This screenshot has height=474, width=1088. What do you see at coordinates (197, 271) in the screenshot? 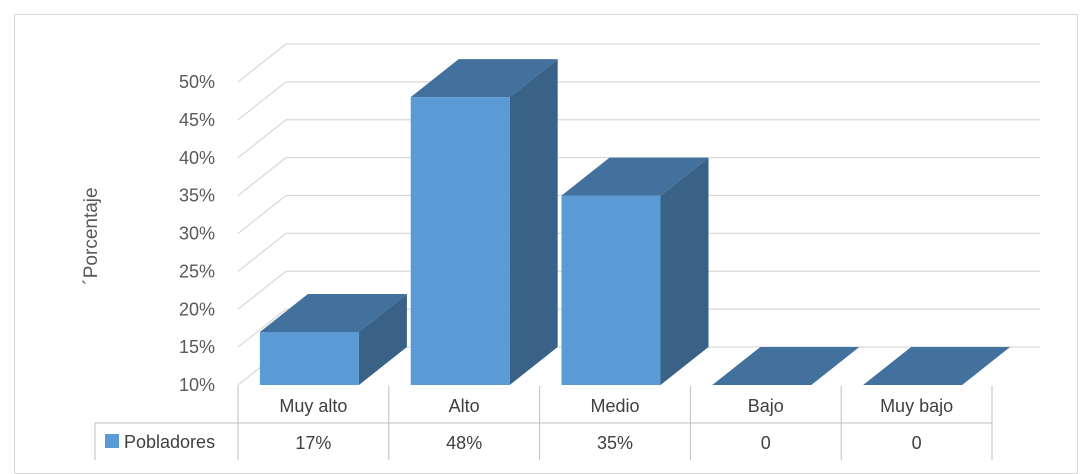
I see `y-tick-label: 25%` at bounding box center [197, 271].